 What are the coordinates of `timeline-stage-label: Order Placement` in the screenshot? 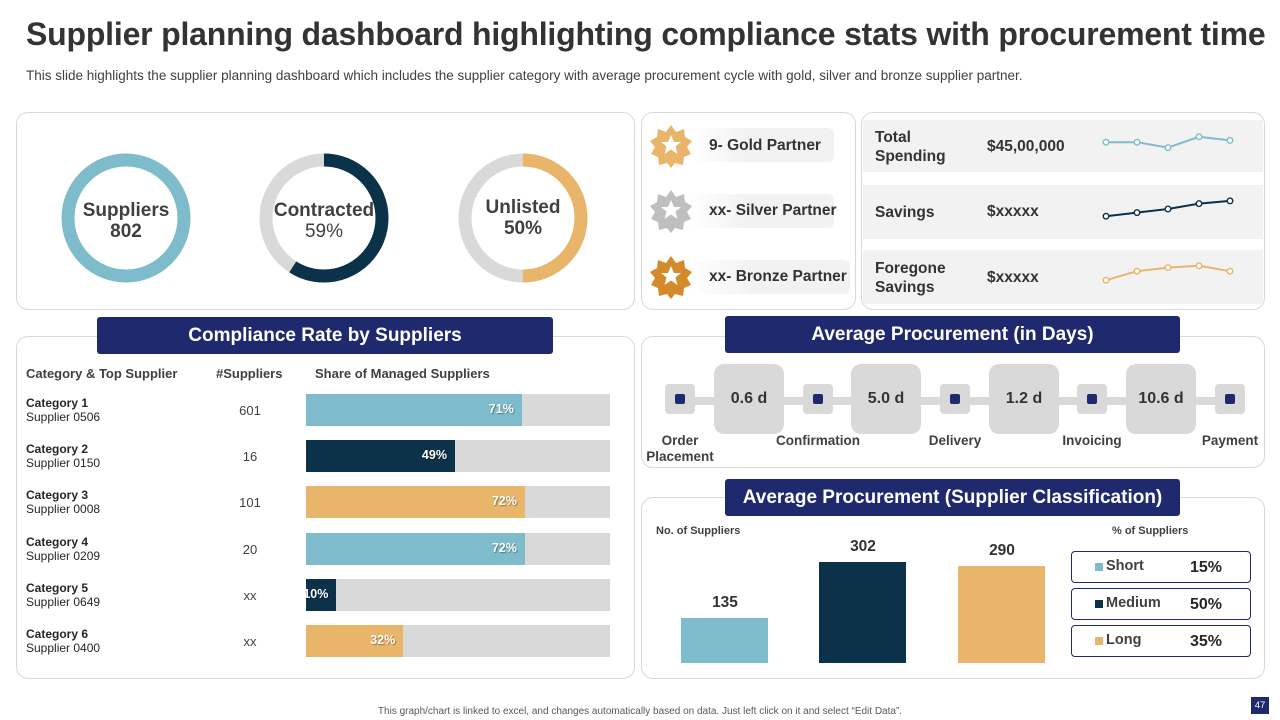 It's located at (680, 448).